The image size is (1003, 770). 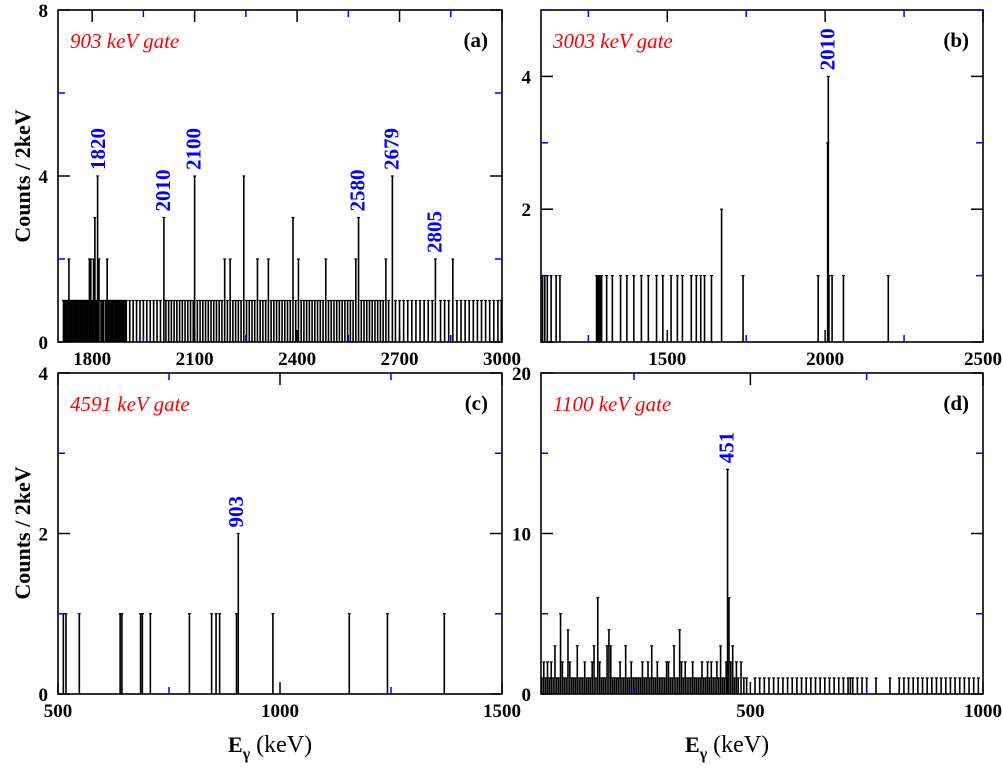 I want to click on peak-label: 2805, so click(x=434, y=232).